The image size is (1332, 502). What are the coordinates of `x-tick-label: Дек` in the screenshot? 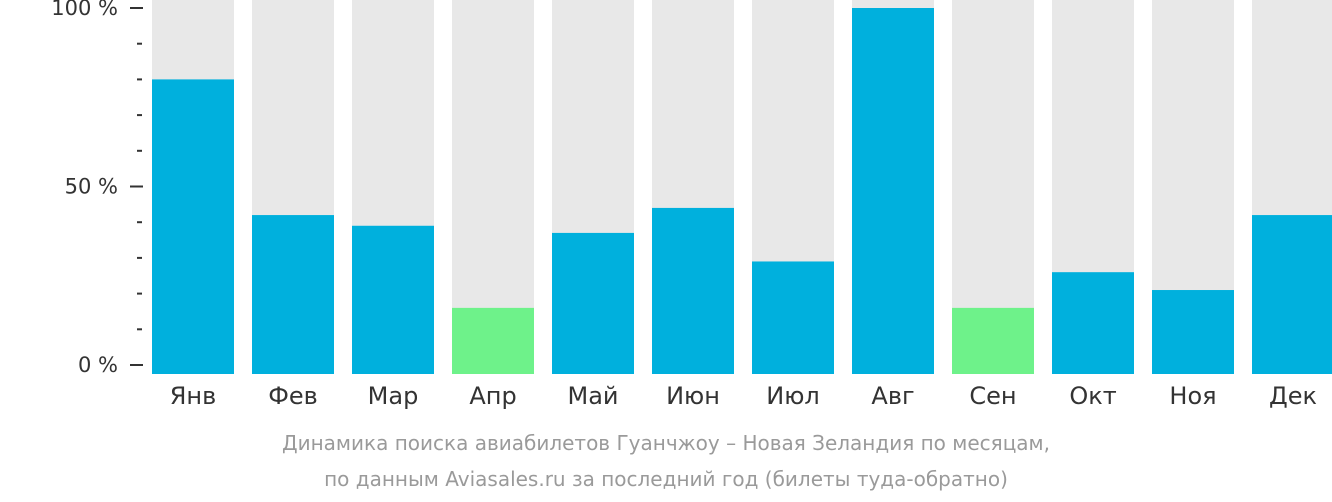 It's located at (1293, 396).